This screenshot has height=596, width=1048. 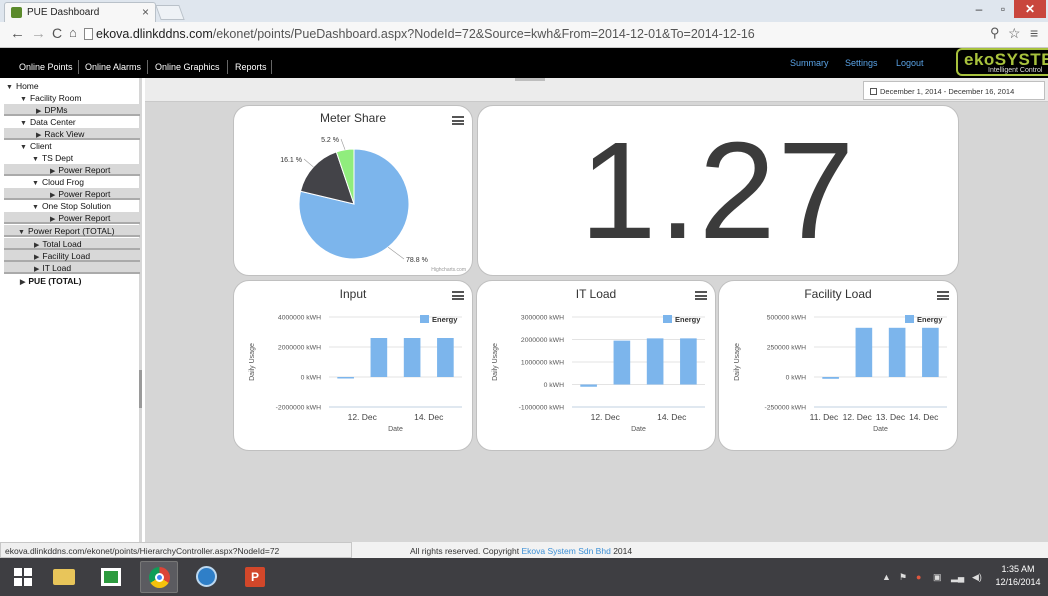 What do you see at coordinates (255, 577) in the screenshot?
I see `powerpoint-taskbar-icon: P` at bounding box center [255, 577].